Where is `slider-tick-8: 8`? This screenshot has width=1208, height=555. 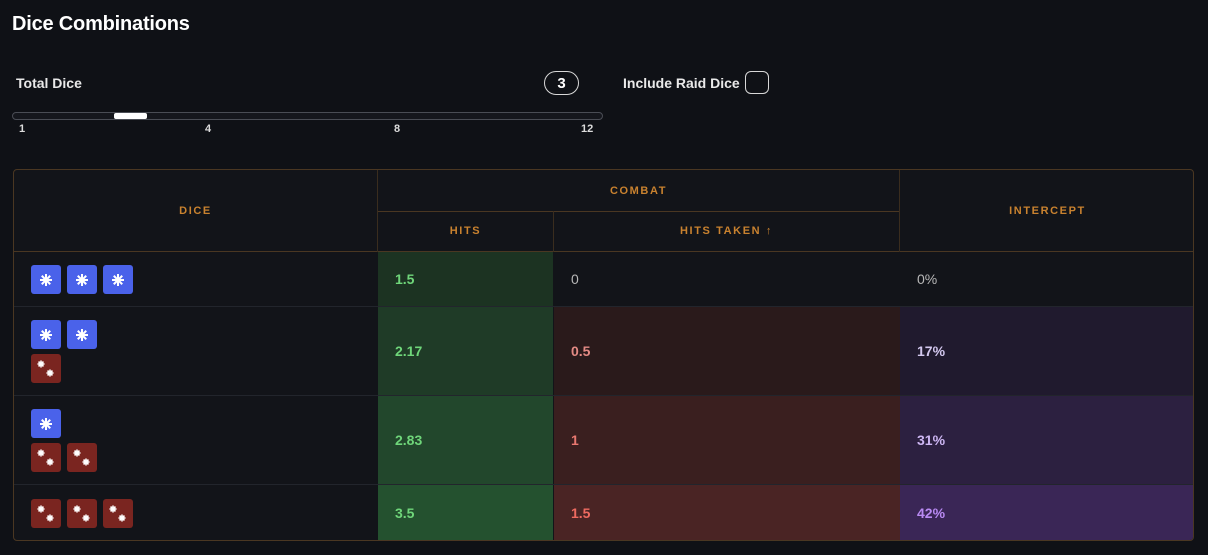
slider-tick-8: 8 is located at coordinates (397, 129).